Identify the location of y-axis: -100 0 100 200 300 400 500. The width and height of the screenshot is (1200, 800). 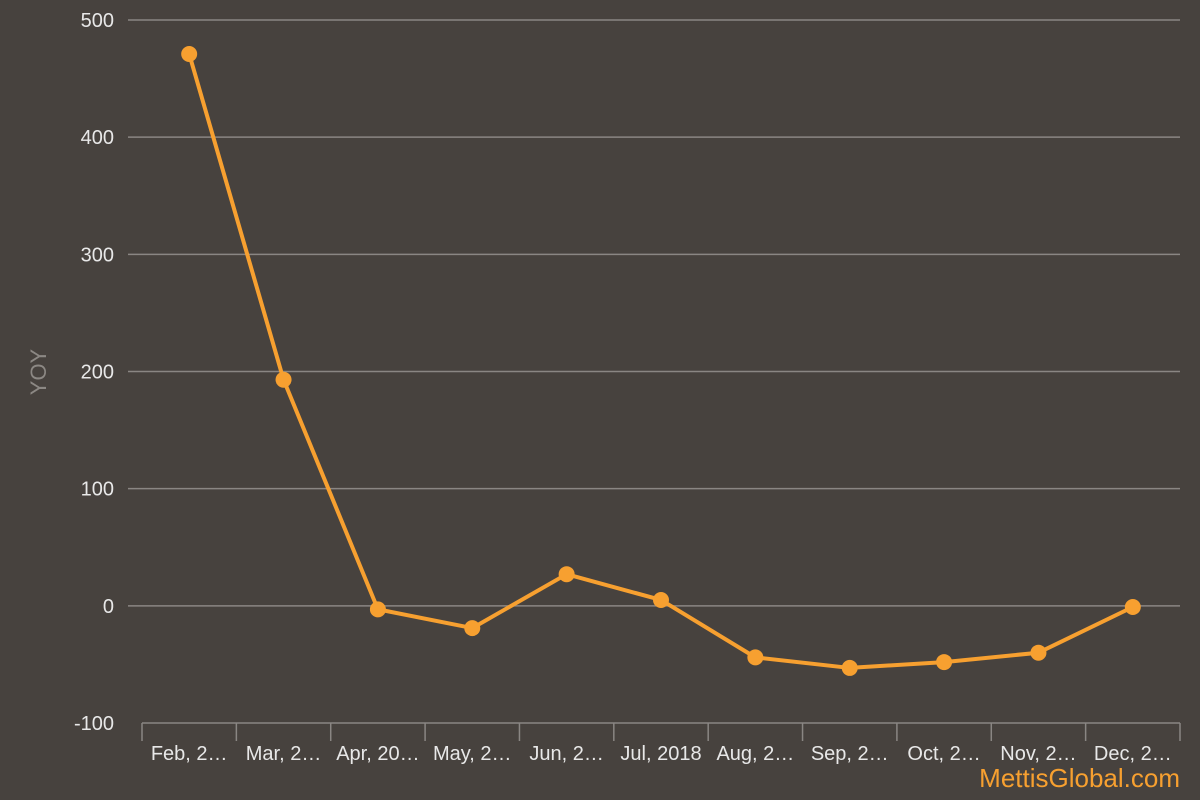
(94, 372).